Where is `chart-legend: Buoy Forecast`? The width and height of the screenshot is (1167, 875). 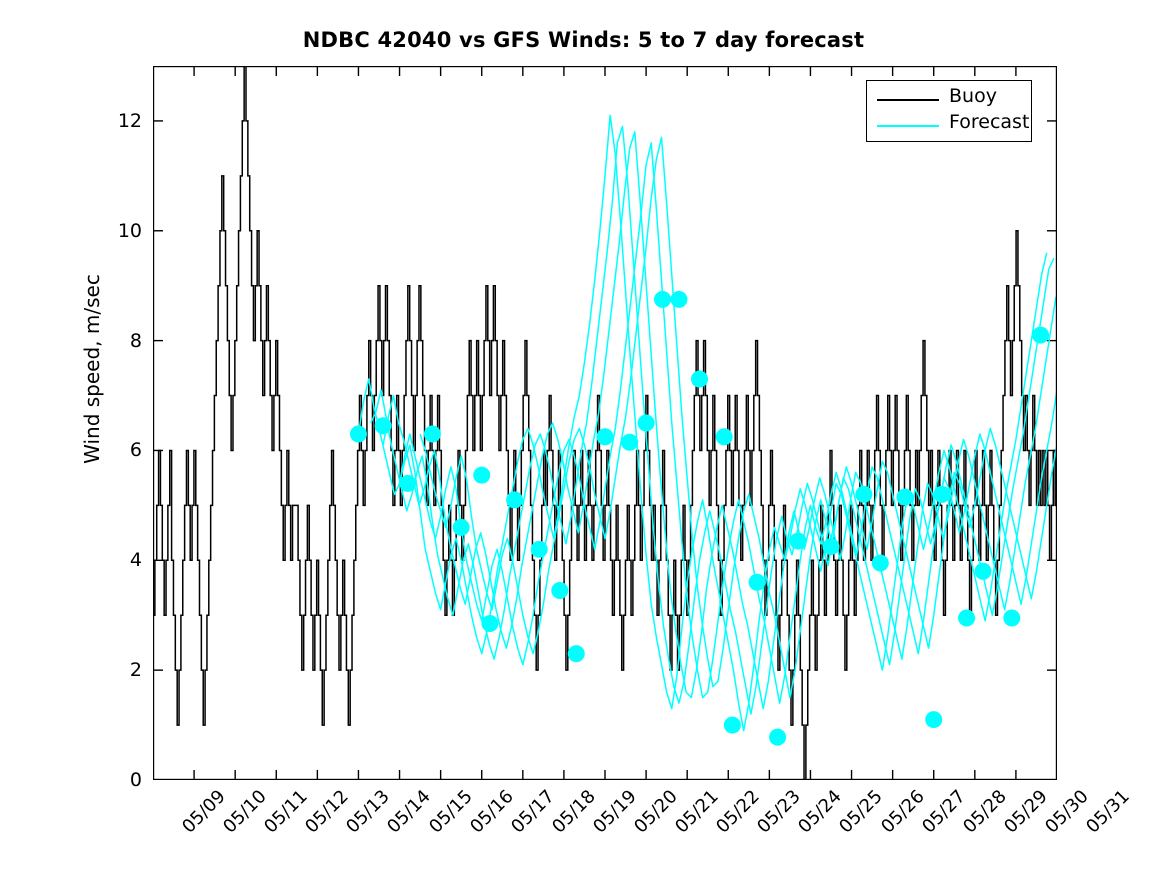 chart-legend: Buoy Forecast is located at coordinates (949, 111).